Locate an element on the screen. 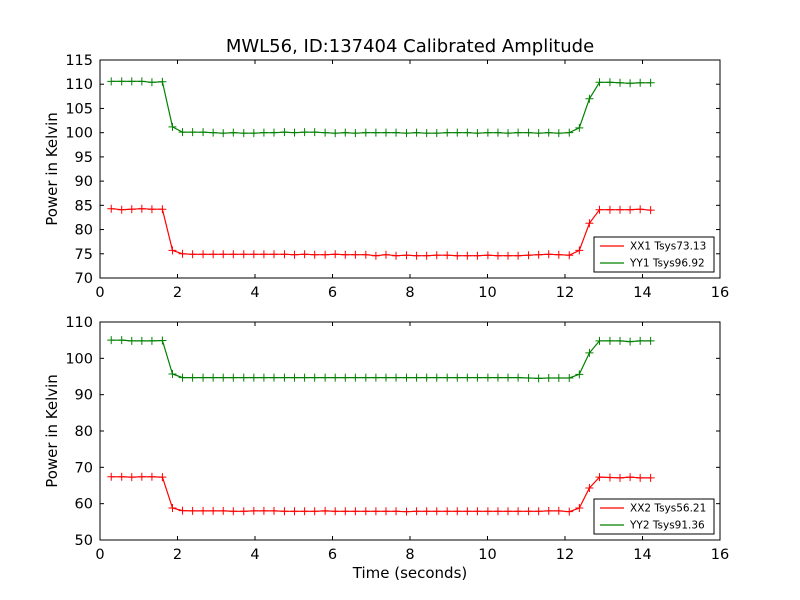  x-tick-label: 4 is located at coordinates (254, 555).